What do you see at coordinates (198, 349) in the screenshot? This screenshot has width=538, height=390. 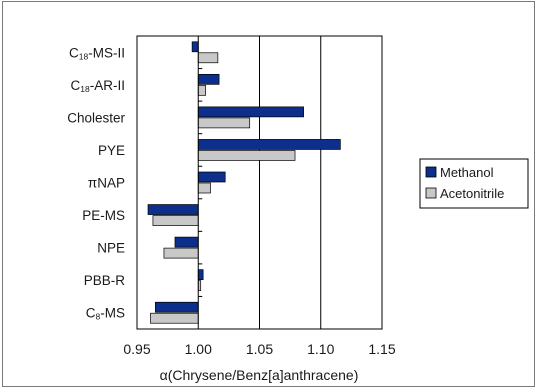 I see `x-tick-label: 1.00` at bounding box center [198, 349].